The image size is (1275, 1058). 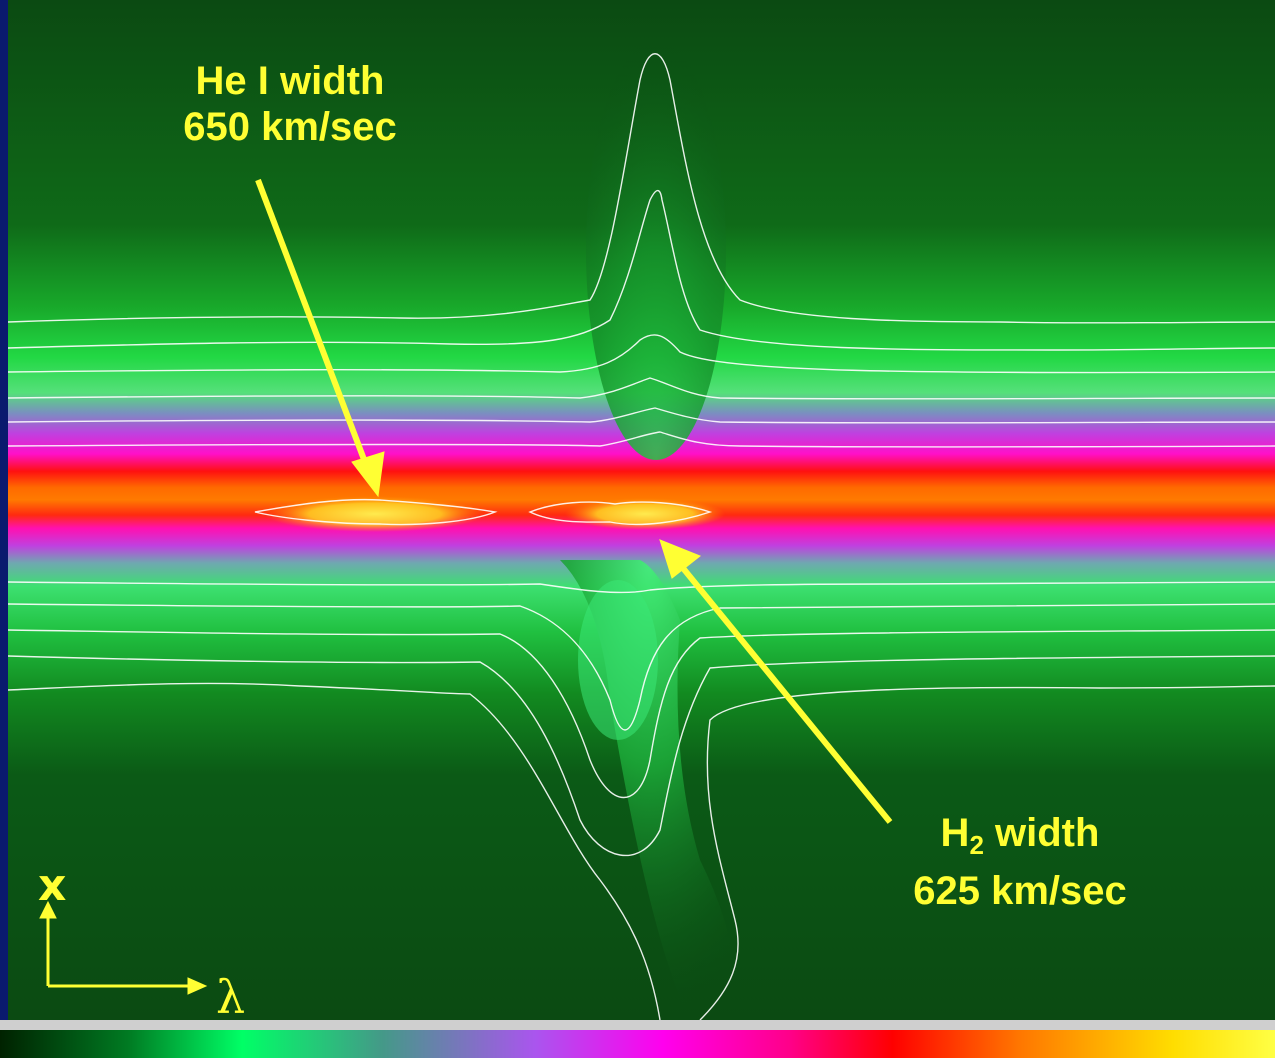 I want to click on h2-width-annotation: H2 width 625 km/sec, so click(x=1020, y=862).